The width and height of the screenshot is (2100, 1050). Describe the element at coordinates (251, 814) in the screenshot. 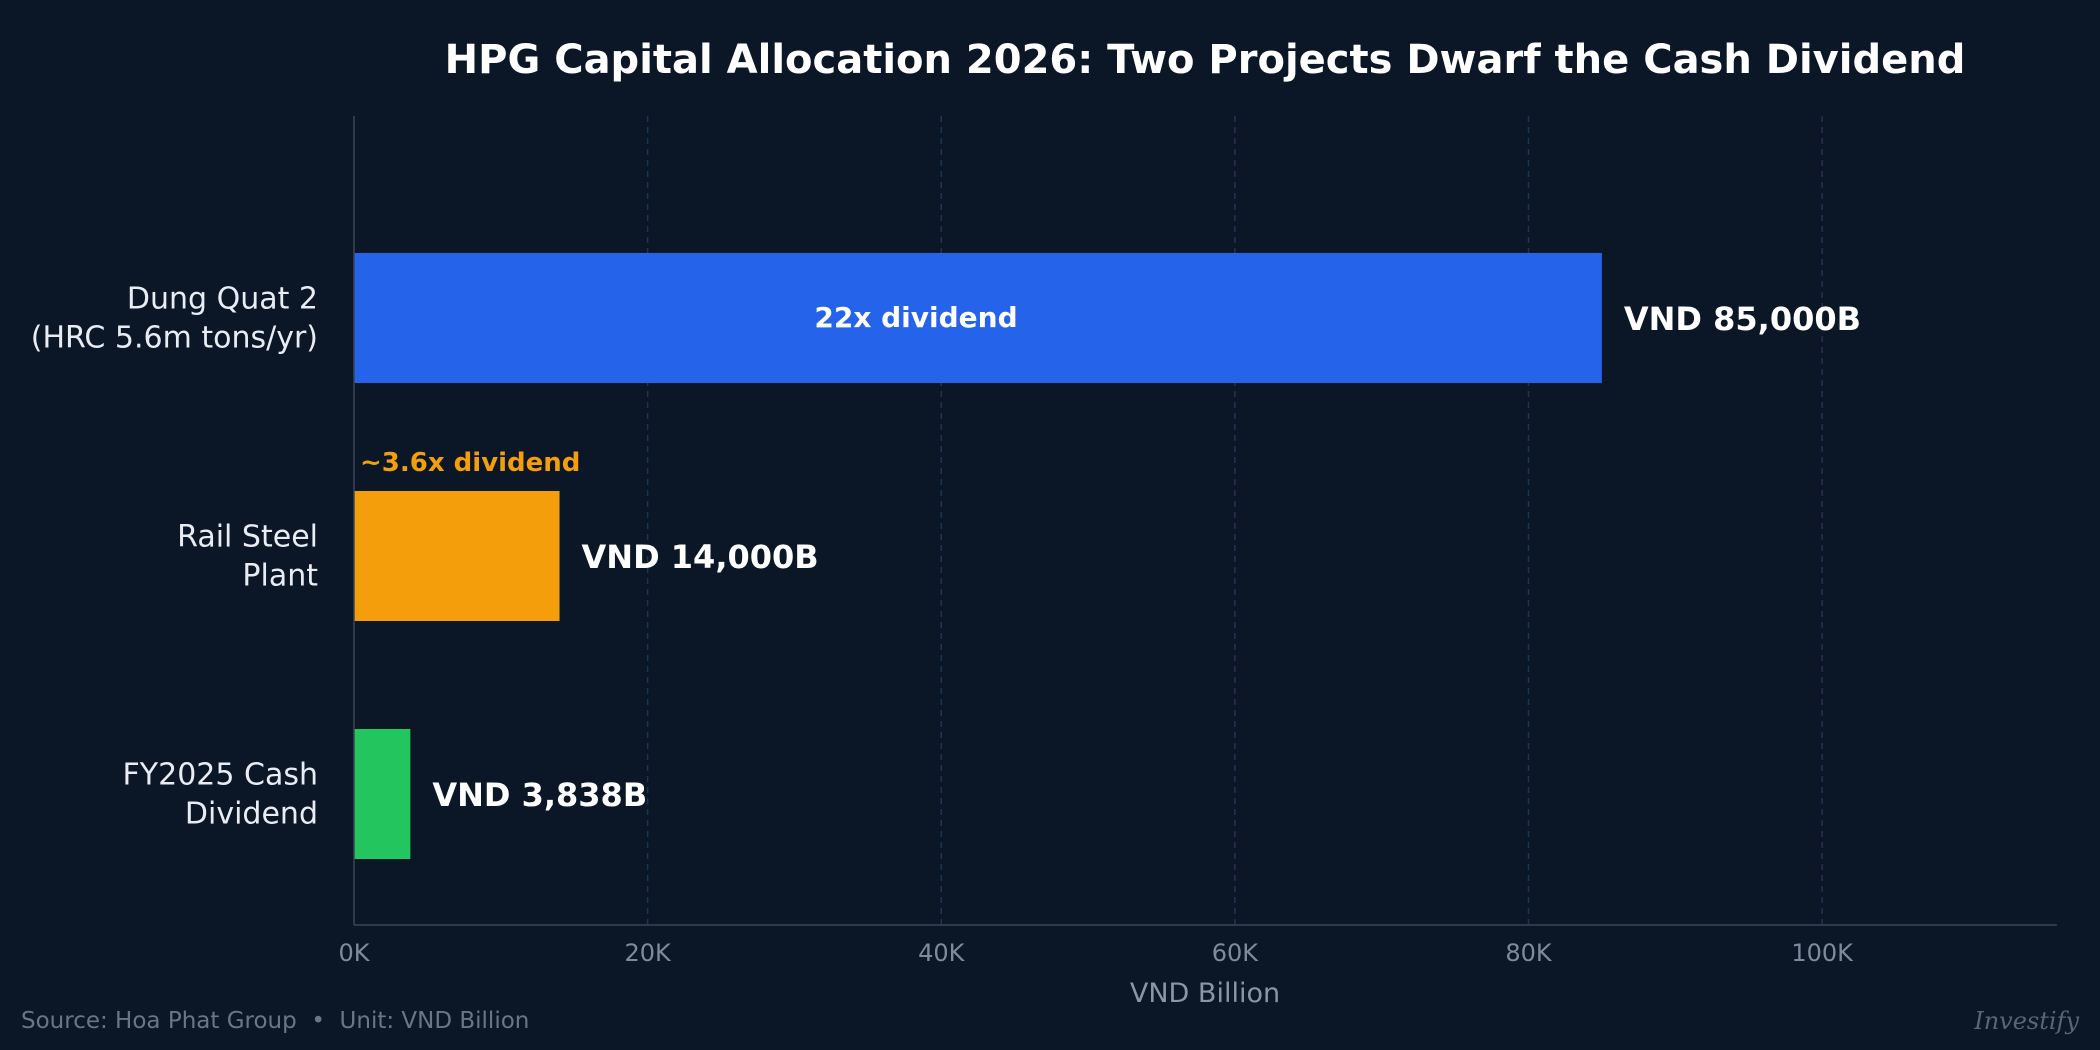

I see `category-label-line: Dividend` at that location.